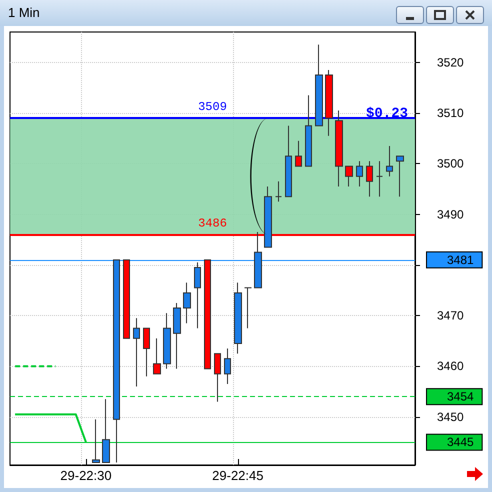  Describe the element at coordinates (24, 12) in the screenshot. I see `chart-title: 1 Min` at that location.